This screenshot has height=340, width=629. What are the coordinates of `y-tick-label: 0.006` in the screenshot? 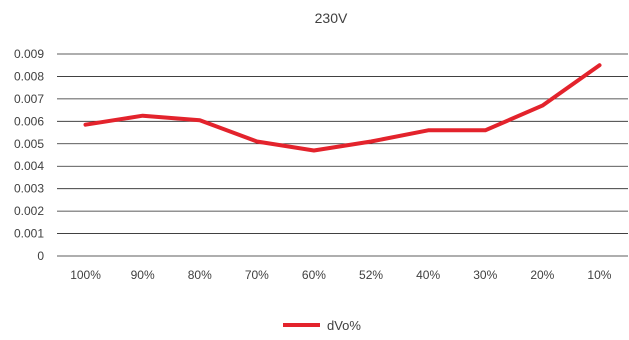 It's located at (29, 121).